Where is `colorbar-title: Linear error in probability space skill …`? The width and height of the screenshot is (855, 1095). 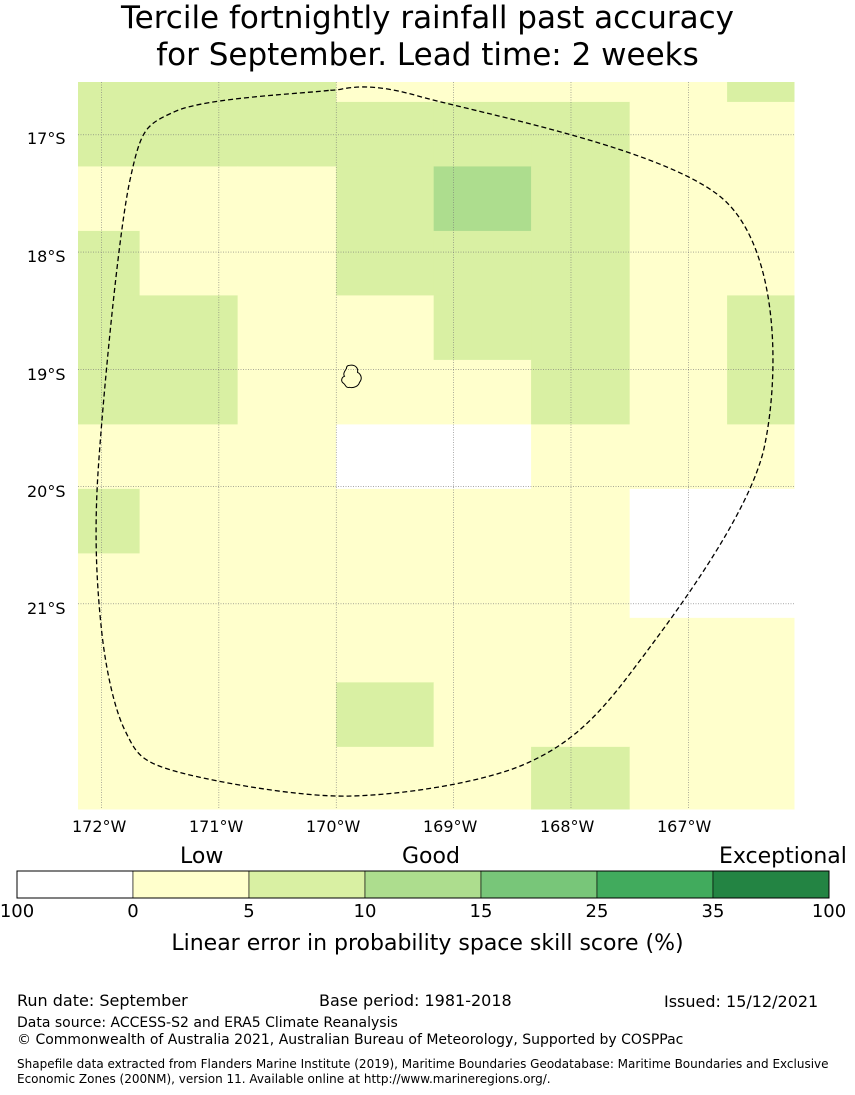
colorbar-title: Linear error in probability space skill … is located at coordinates (427, 943).